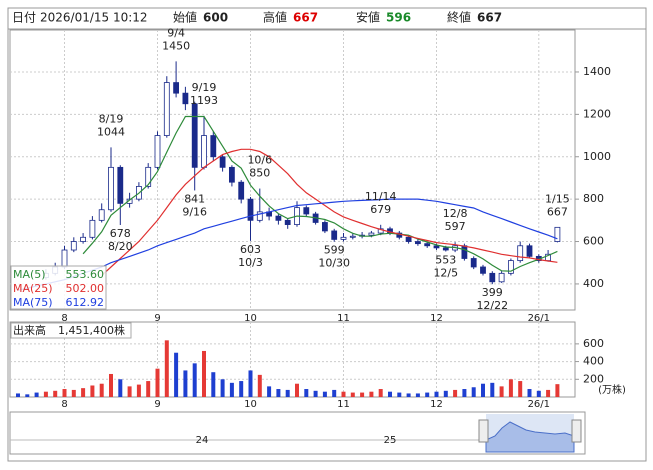 The width and height of the screenshot is (653, 470). What do you see at coordinates (33, 288) in the screenshot?
I see `legend-name: MA(25)` at bounding box center [33, 288].